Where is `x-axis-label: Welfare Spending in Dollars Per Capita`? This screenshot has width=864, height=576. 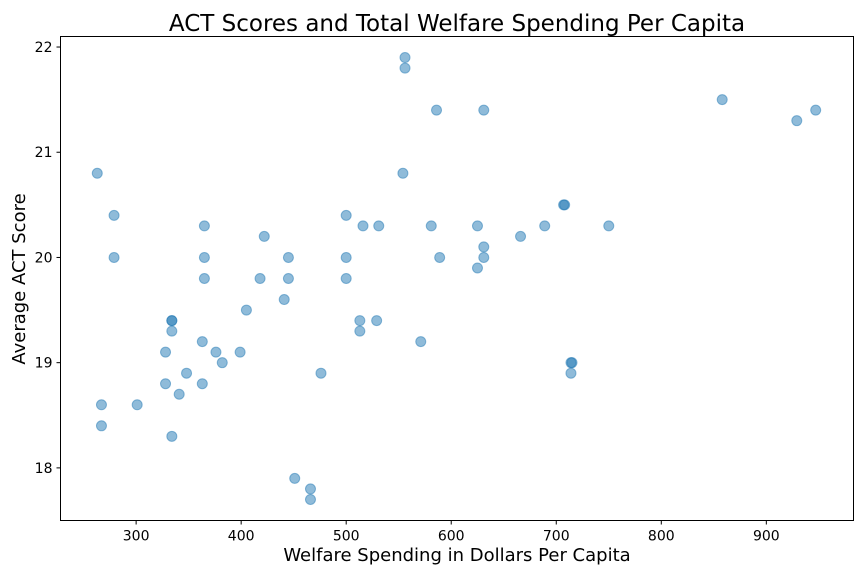
x-axis-label: Welfare Spending in Dollars Per Capita is located at coordinates (456, 555).